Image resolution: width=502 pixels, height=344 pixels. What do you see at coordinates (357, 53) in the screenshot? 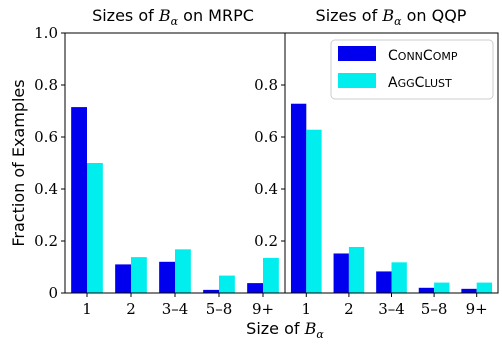
I see `legend-swatch-conncomp` at bounding box center [357, 53].